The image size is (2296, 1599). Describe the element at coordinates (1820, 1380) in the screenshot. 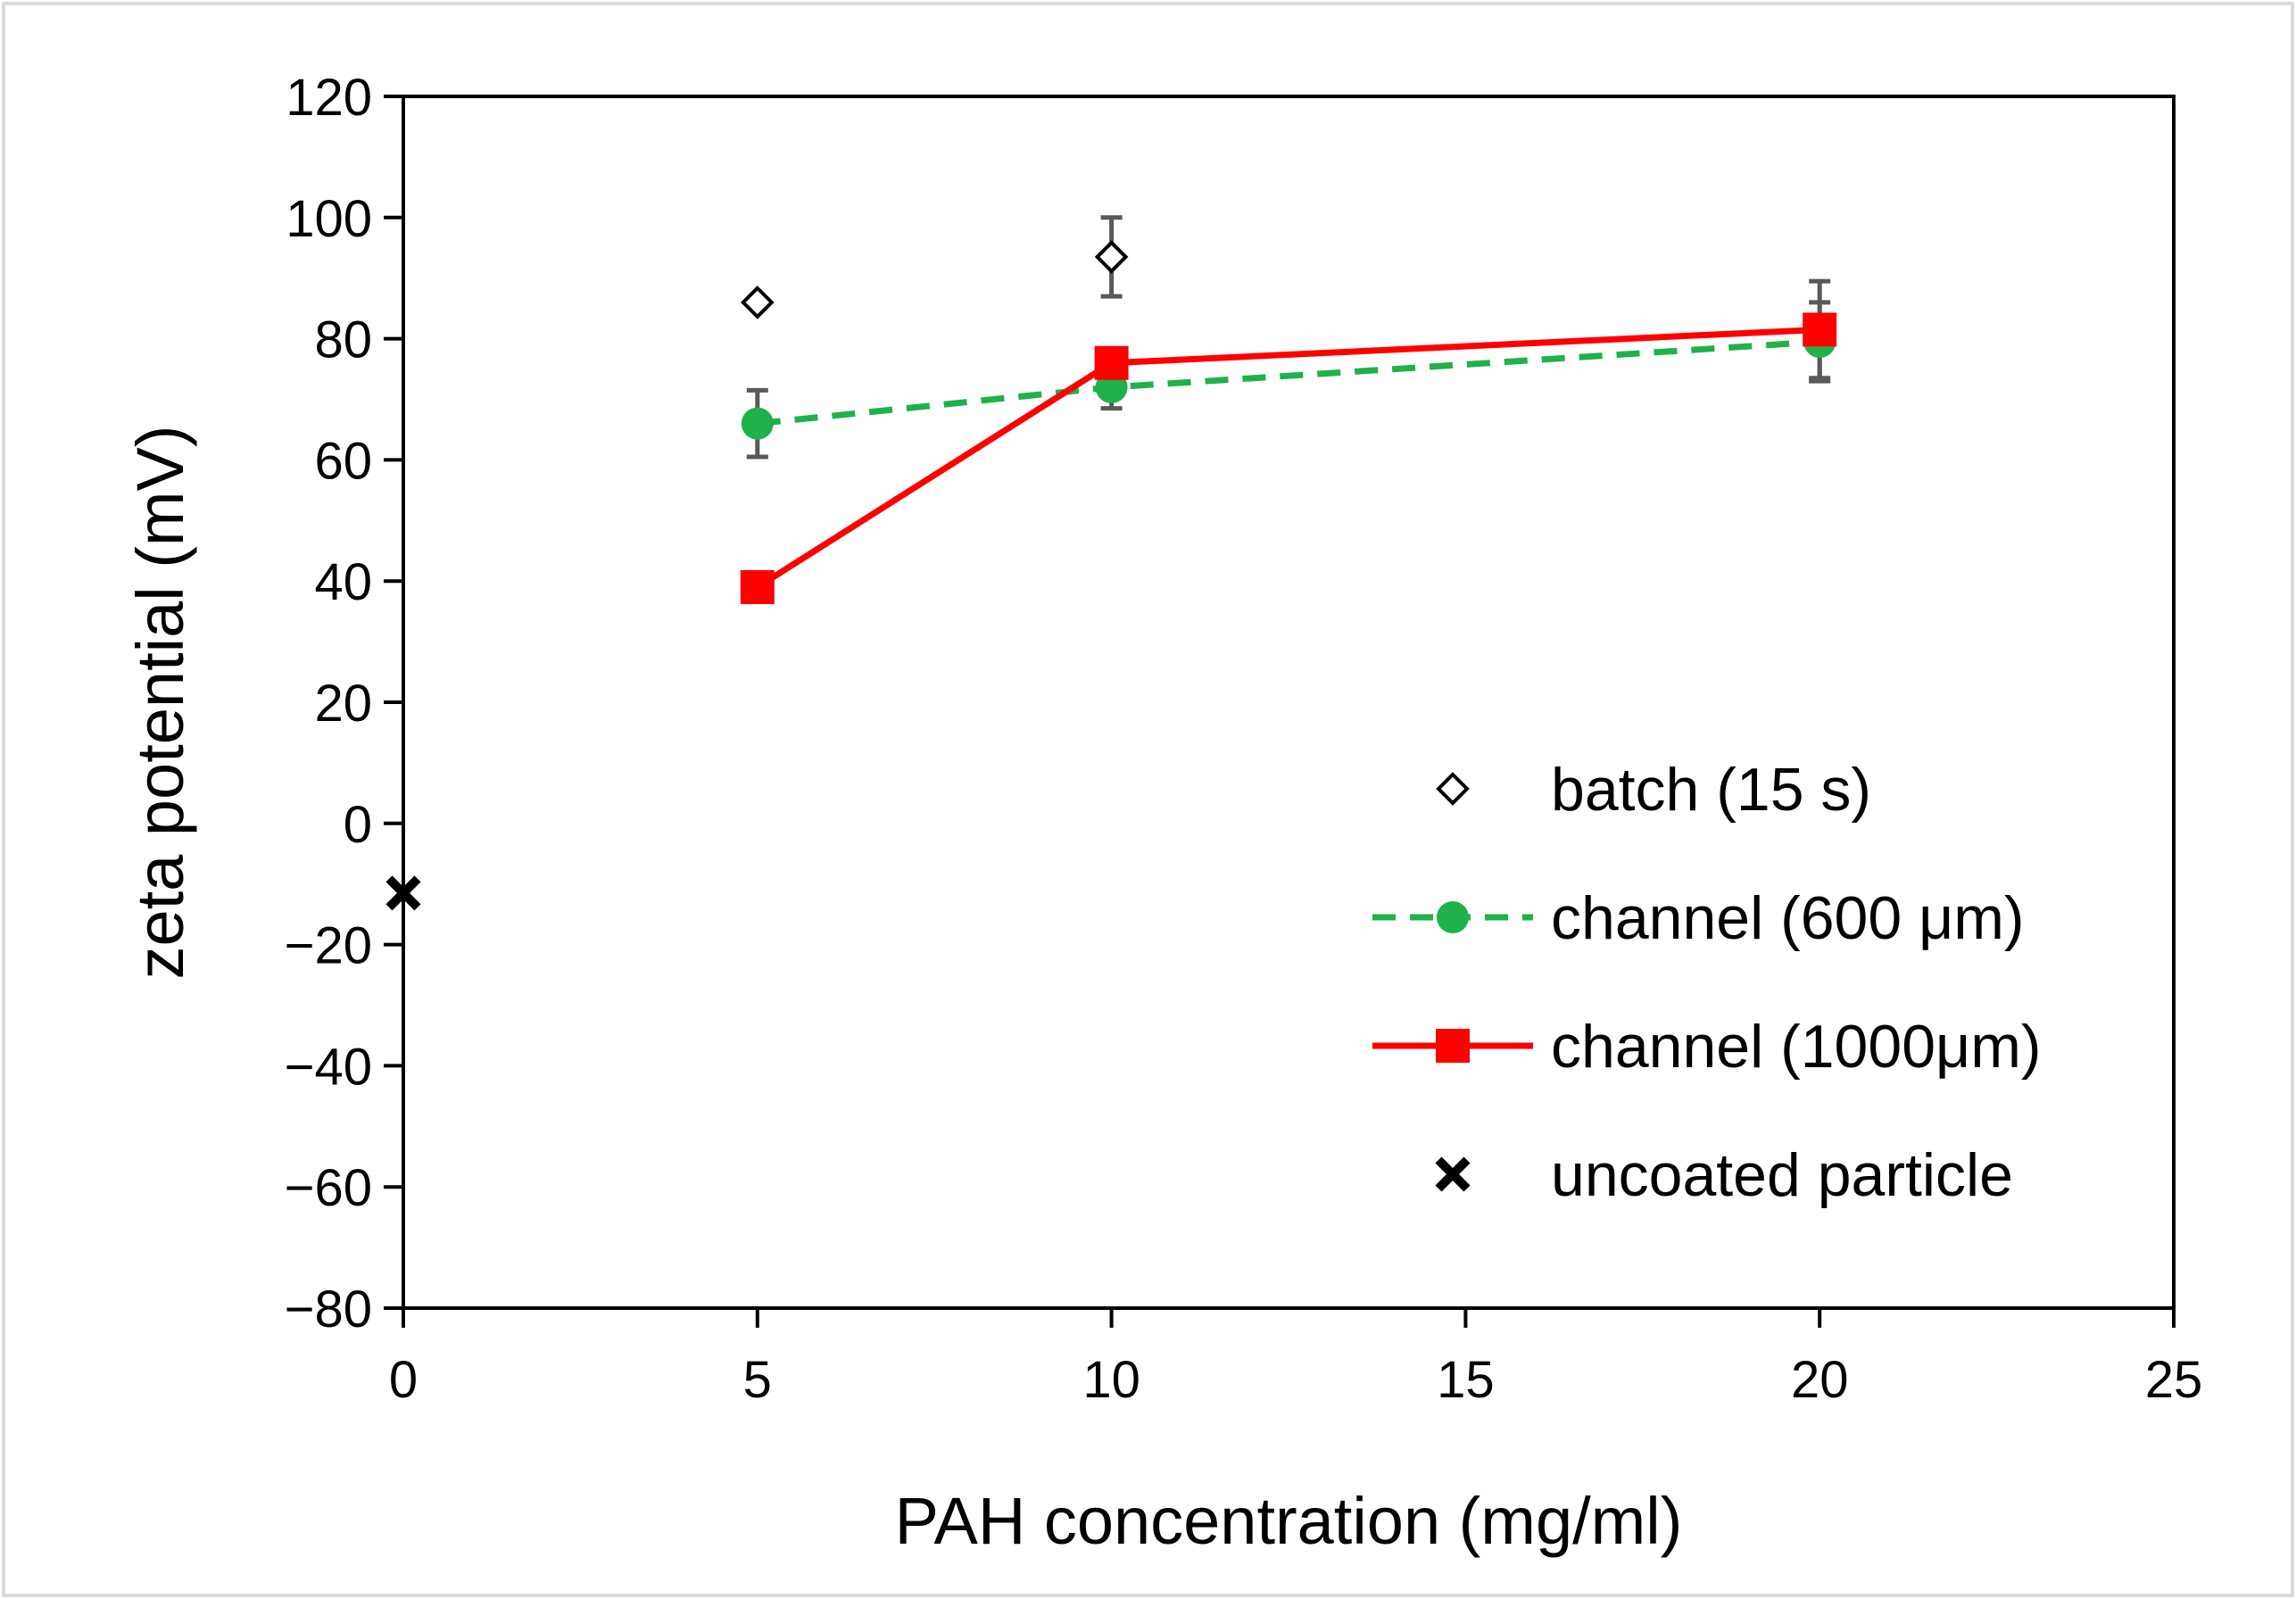

I see `x-tick-label: 20` at that location.